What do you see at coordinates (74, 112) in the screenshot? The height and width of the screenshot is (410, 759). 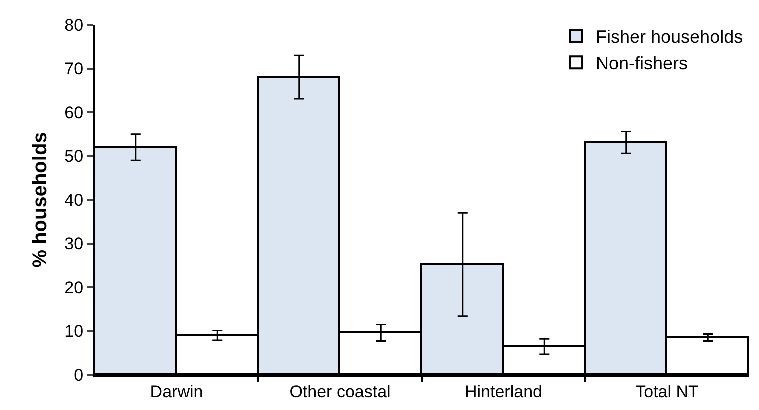 I see `y-tick-label: 60` at bounding box center [74, 112].